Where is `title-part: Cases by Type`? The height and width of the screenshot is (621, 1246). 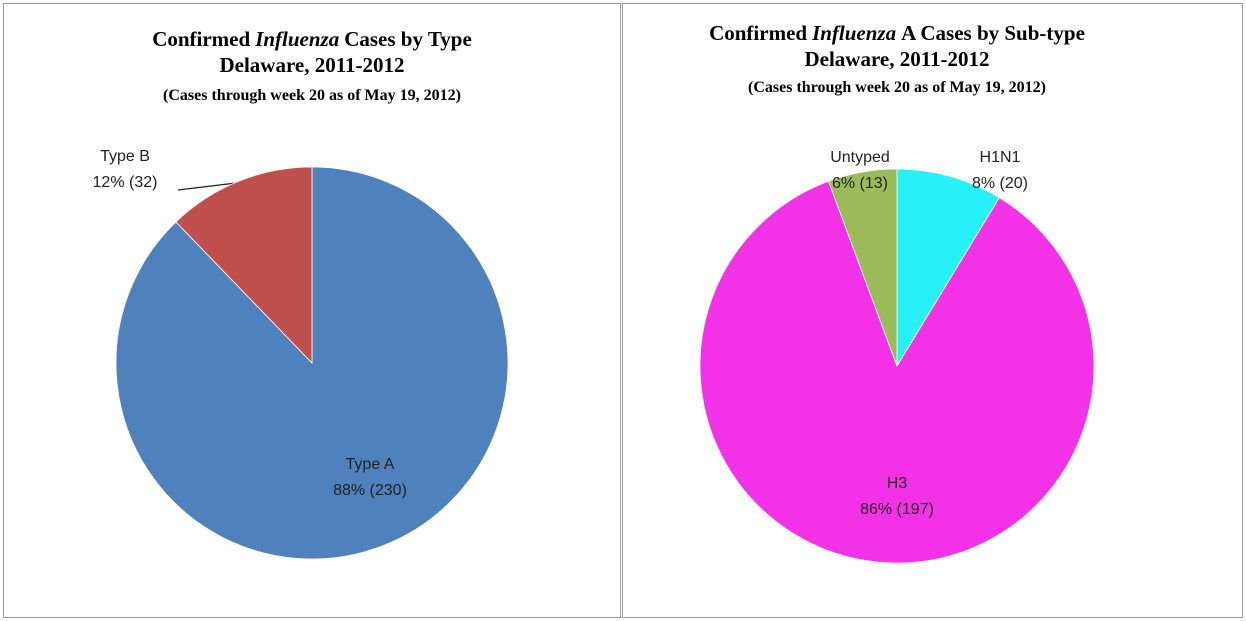 title-part: Cases by Type is located at coordinates (408, 39).